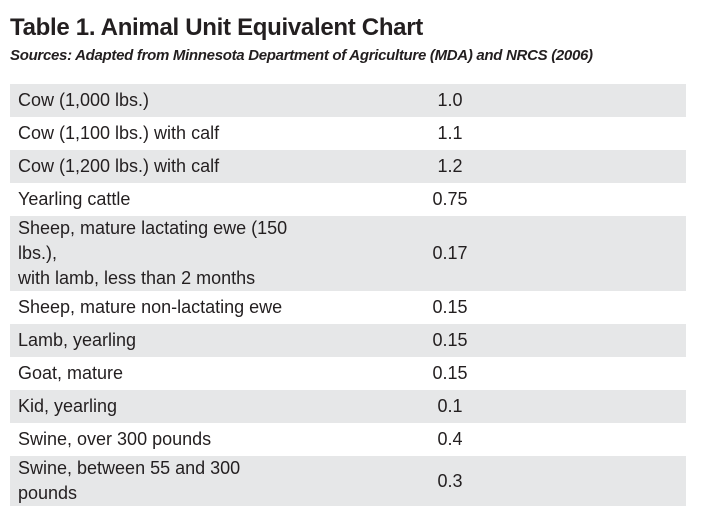 The height and width of the screenshot is (506, 705). I want to click on table-row: Lamb, yearling 0.15, so click(348, 340).